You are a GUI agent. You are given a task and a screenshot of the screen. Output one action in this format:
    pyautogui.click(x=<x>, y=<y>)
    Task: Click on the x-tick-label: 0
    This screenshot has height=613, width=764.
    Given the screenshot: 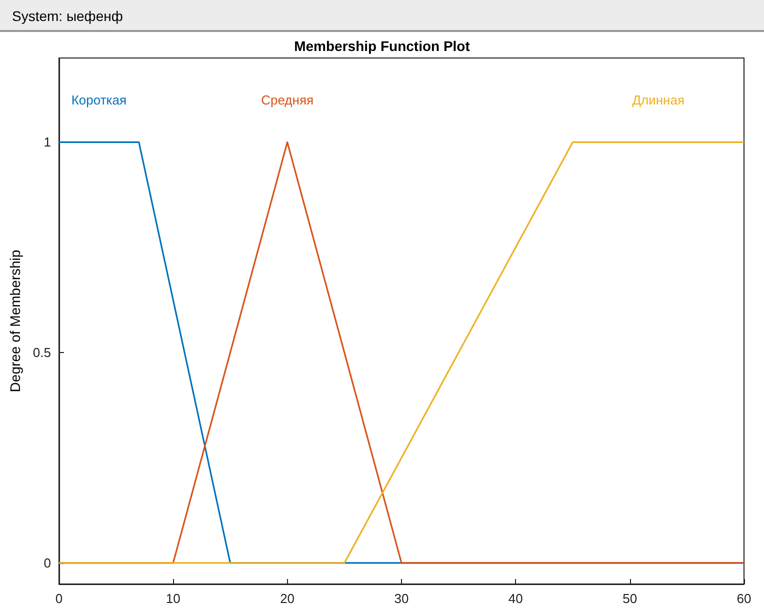 What is the action you would take?
    pyautogui.click(x=59, y=598)
    